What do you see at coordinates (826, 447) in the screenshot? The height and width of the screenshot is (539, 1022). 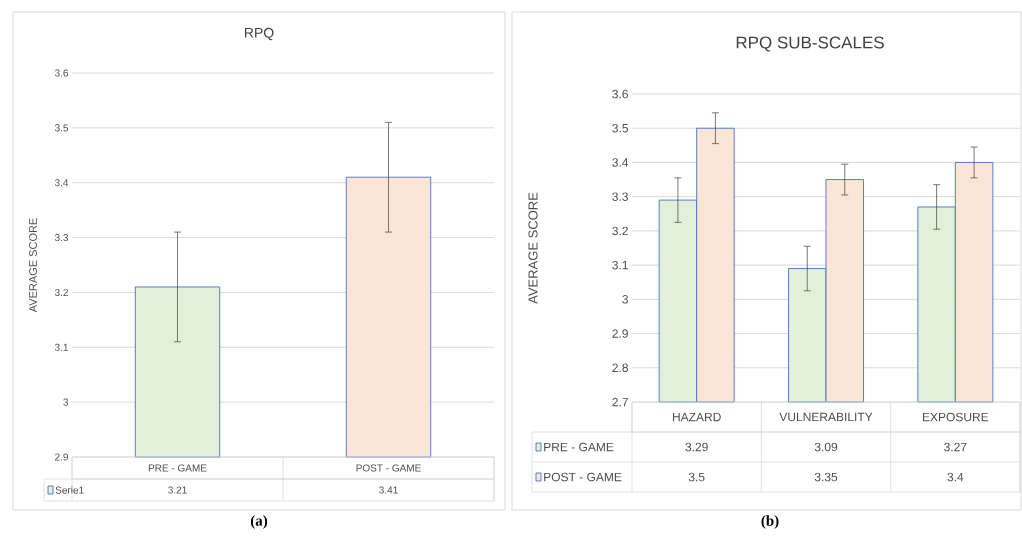 I see `data-label: 3.09` at bounding box center [826, 447].